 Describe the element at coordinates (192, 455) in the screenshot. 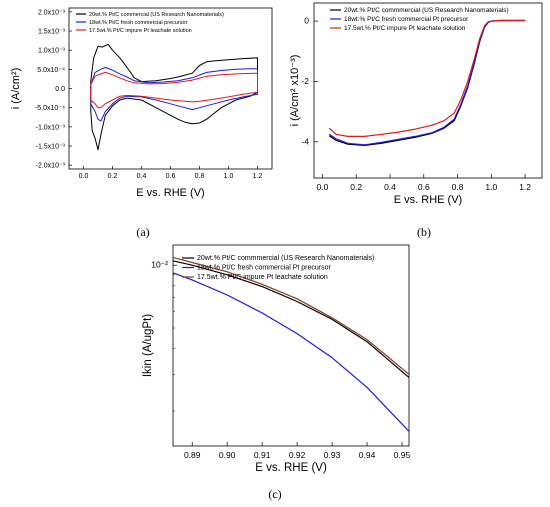

I see `panel-c-xtick-label: 0.89` at that location.